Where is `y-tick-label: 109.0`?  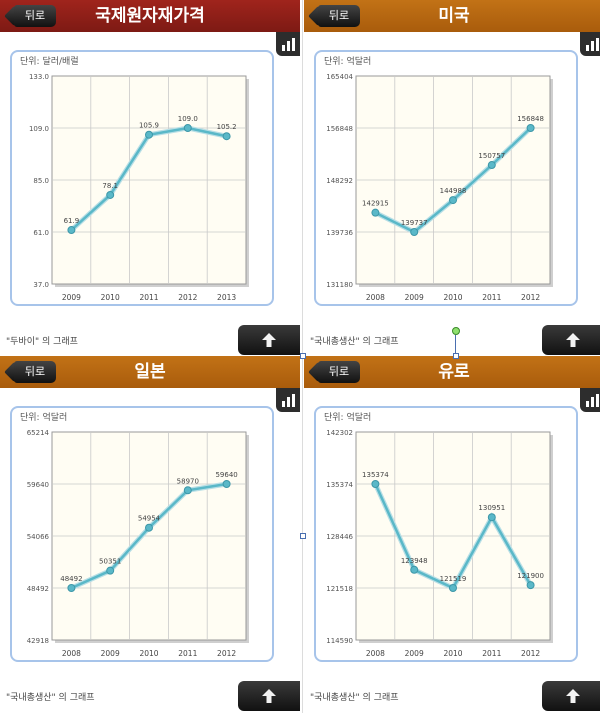 y-tick-label: 109.0 is located at coordinates (39, 129).